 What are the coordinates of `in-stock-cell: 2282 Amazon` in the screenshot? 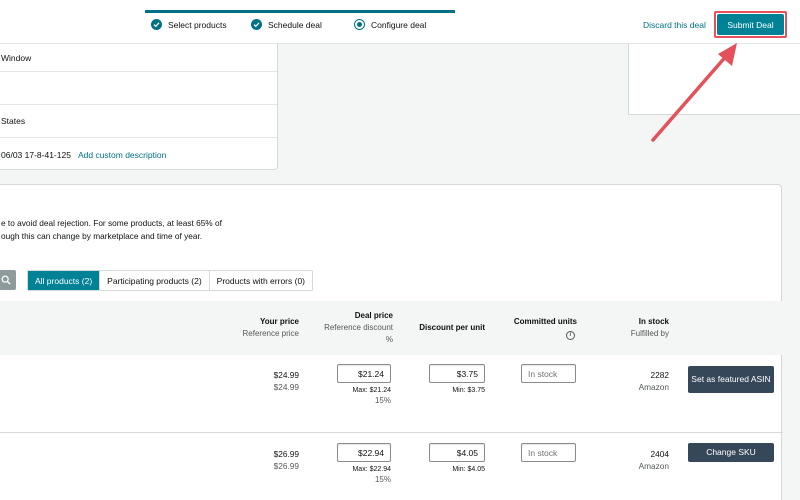 It's located at (653, 381).